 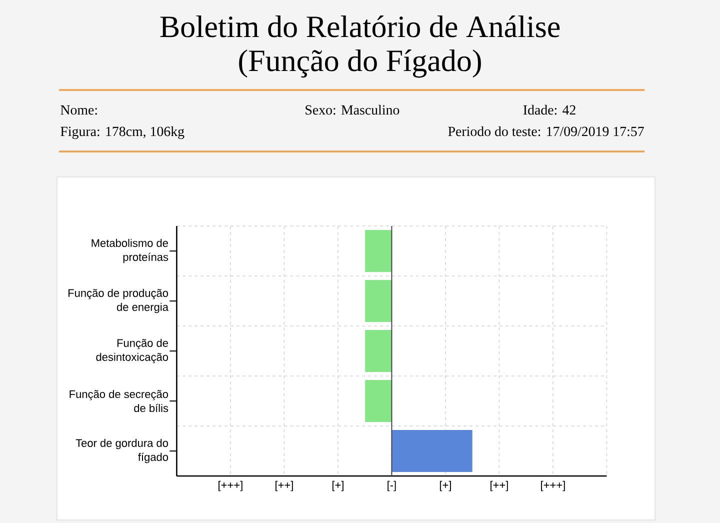 What do you see at coordinates (360, 26) in the screenshot?
I see `chart-title: Boletim do Relatório de Análise` at bounding box center [360, 26].